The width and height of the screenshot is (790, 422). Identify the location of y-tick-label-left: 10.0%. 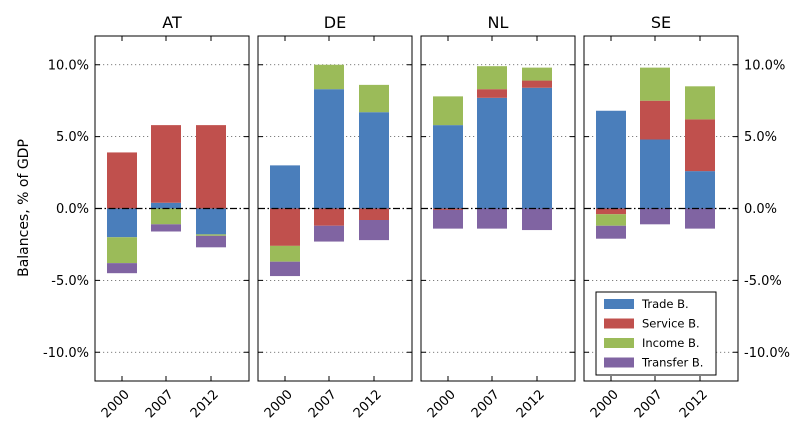
(68, 65).